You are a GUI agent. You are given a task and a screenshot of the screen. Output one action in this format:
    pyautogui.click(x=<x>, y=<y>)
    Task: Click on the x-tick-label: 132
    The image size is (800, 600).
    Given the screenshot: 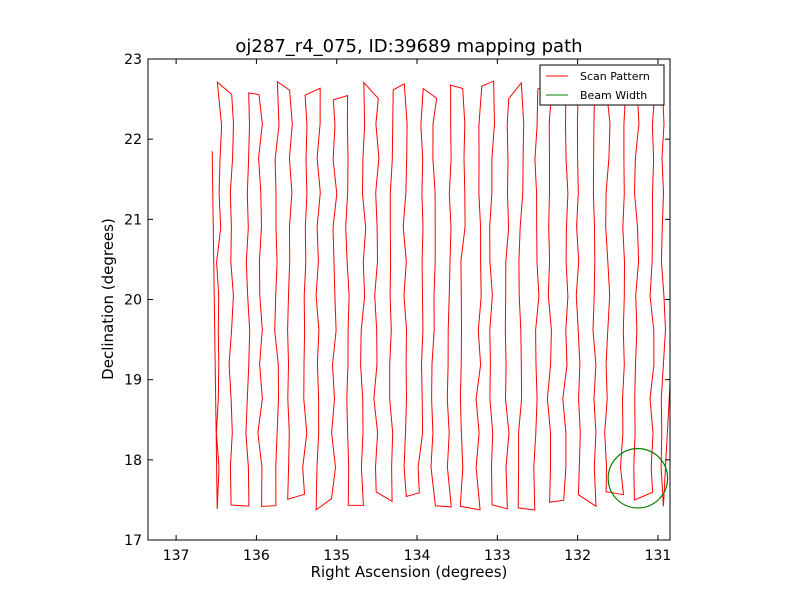 What is the action you would take?
    pyautogui.click(x=577, y=556)
    